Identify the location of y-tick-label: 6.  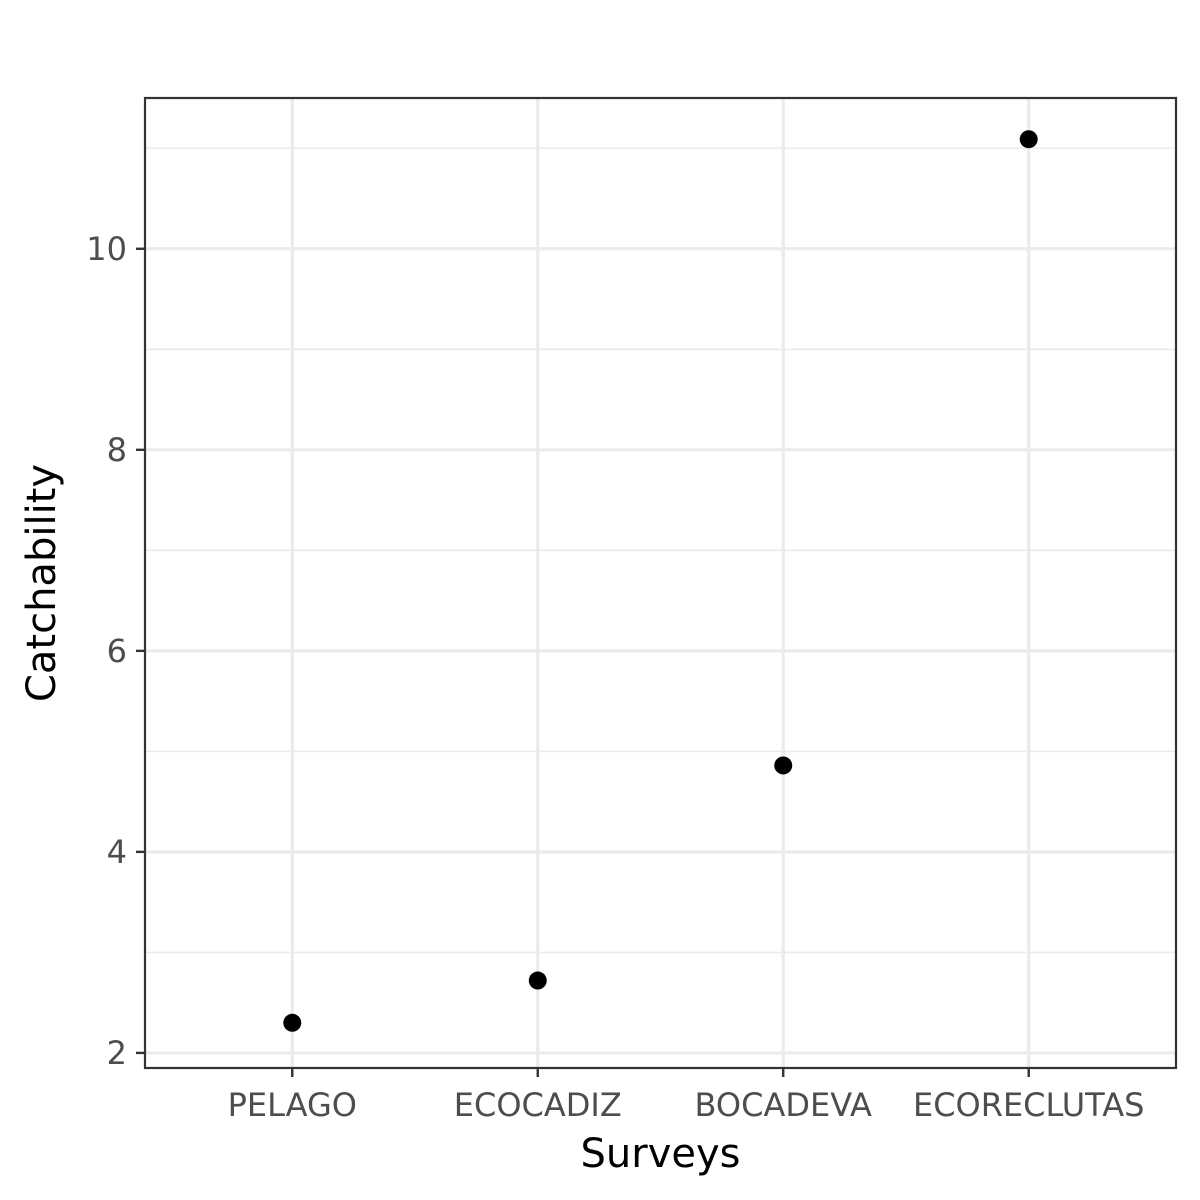
(117, 651).